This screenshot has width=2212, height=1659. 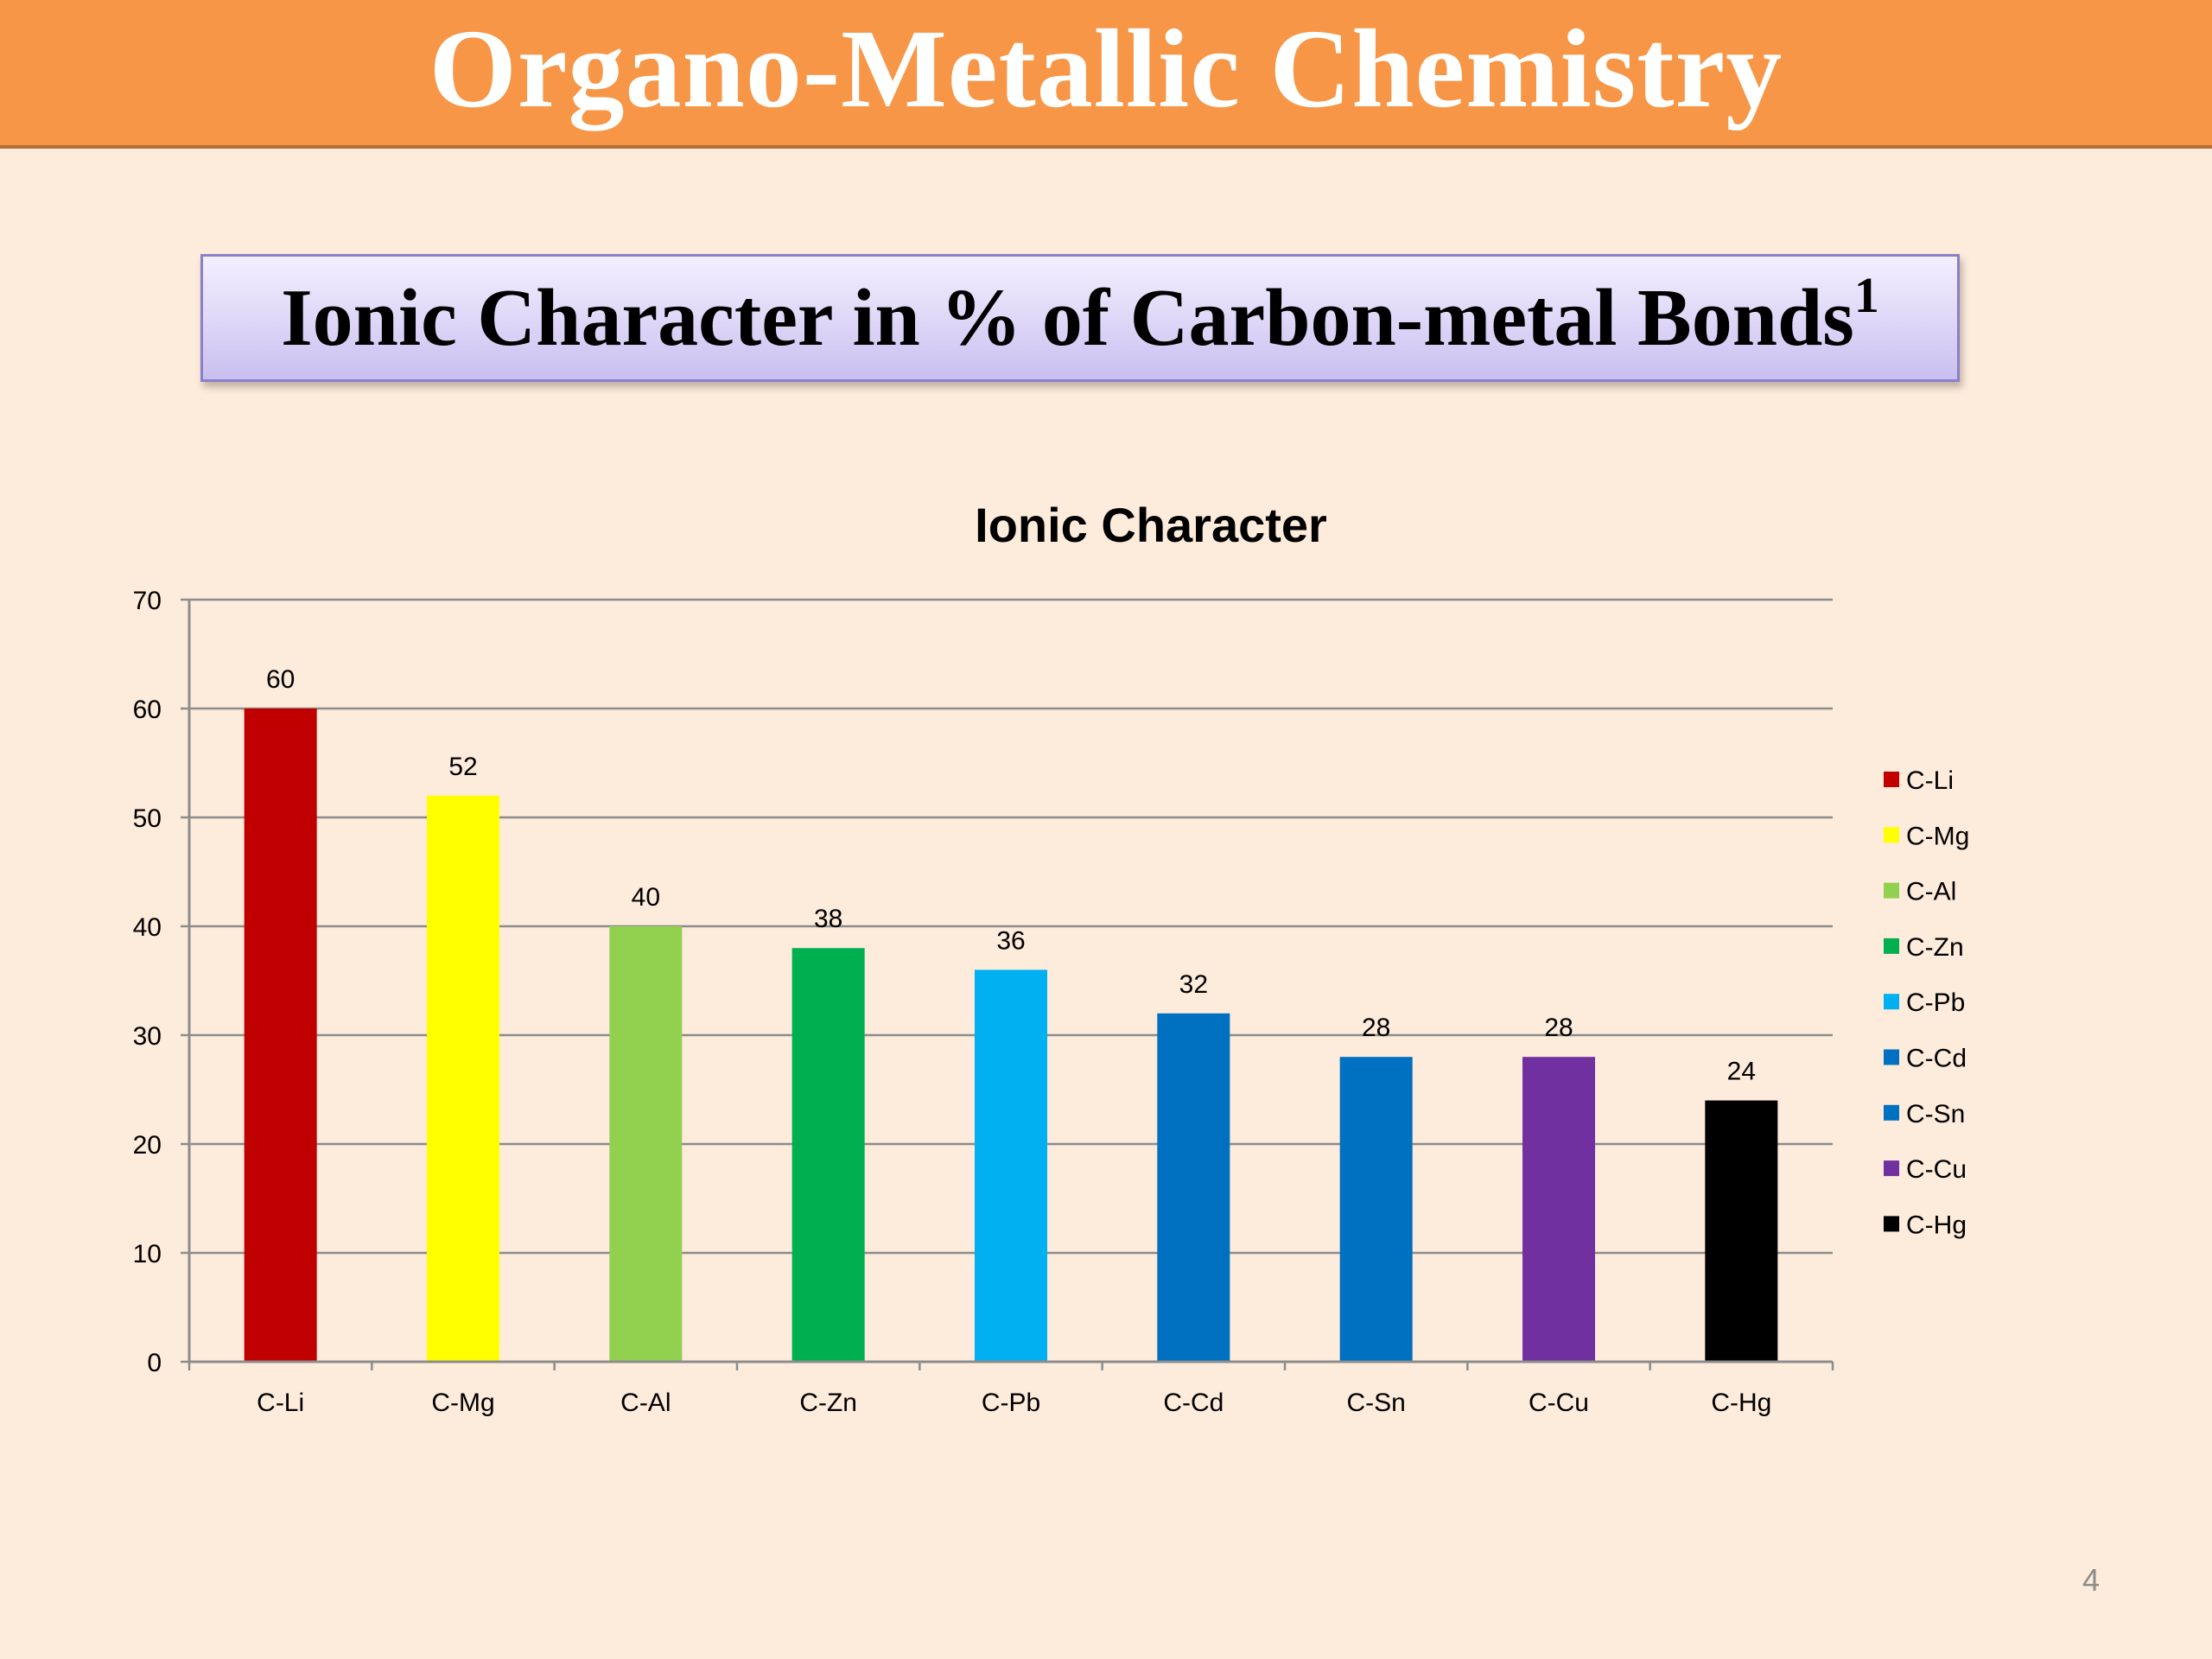 What do you see at coordinates (1741, 1072) in the screenshot?
I see `data-label: 24` at bounding box center [1741, 1072].